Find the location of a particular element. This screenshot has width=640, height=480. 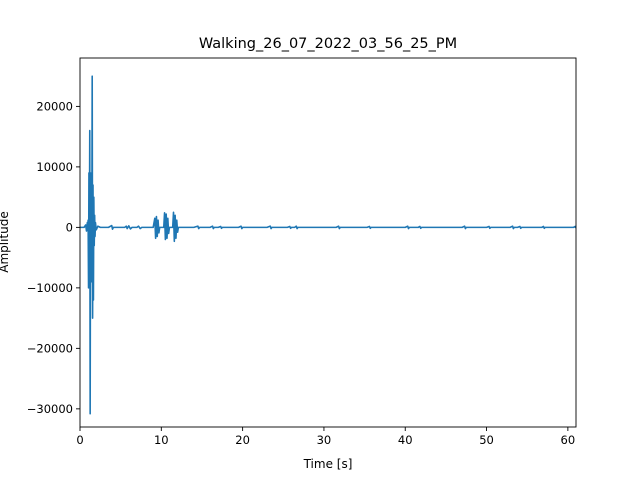

x-tick-label: 60 is located at coordinates (568, 440).